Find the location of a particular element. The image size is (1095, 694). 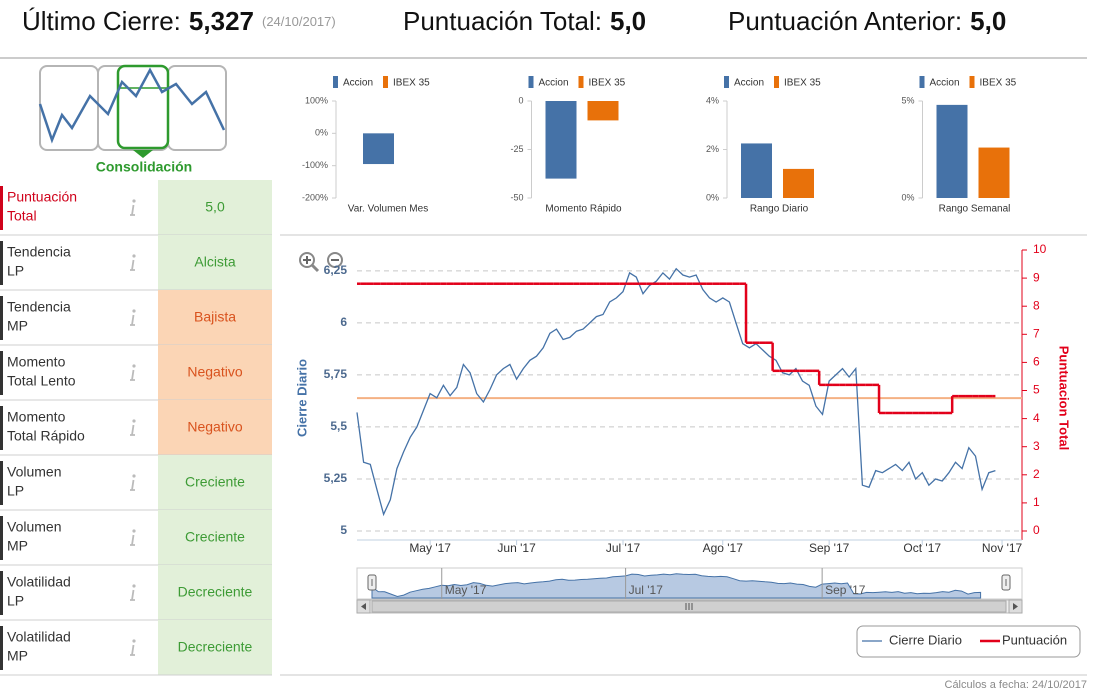

y2-tick-label: 3 is located at coordinates (1036, 446).